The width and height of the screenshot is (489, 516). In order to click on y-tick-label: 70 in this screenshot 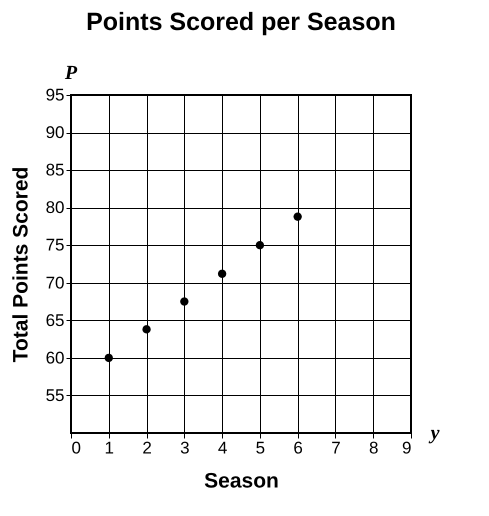, I will do `click(55, 282)`.